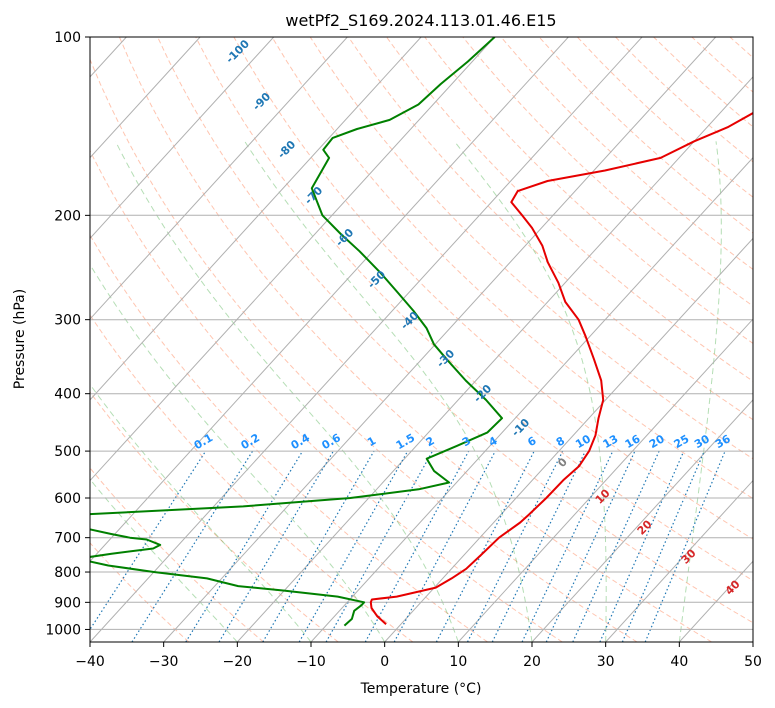 The width and height of the screenshot is (775, 708). What do you see at coordinates (420, 21) in the screenshot?
I see `chart-title: wetPf2_S169.2024.113.01.46.E15` at bounding box center [420, 21].